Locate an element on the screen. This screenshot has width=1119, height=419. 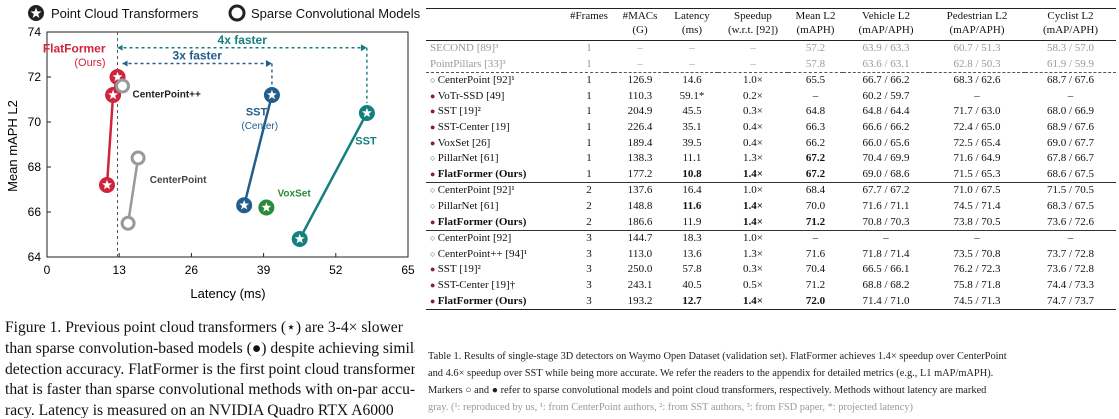
cell-ped: 72.5 / 65.4 is located at coordinates (977, 142).